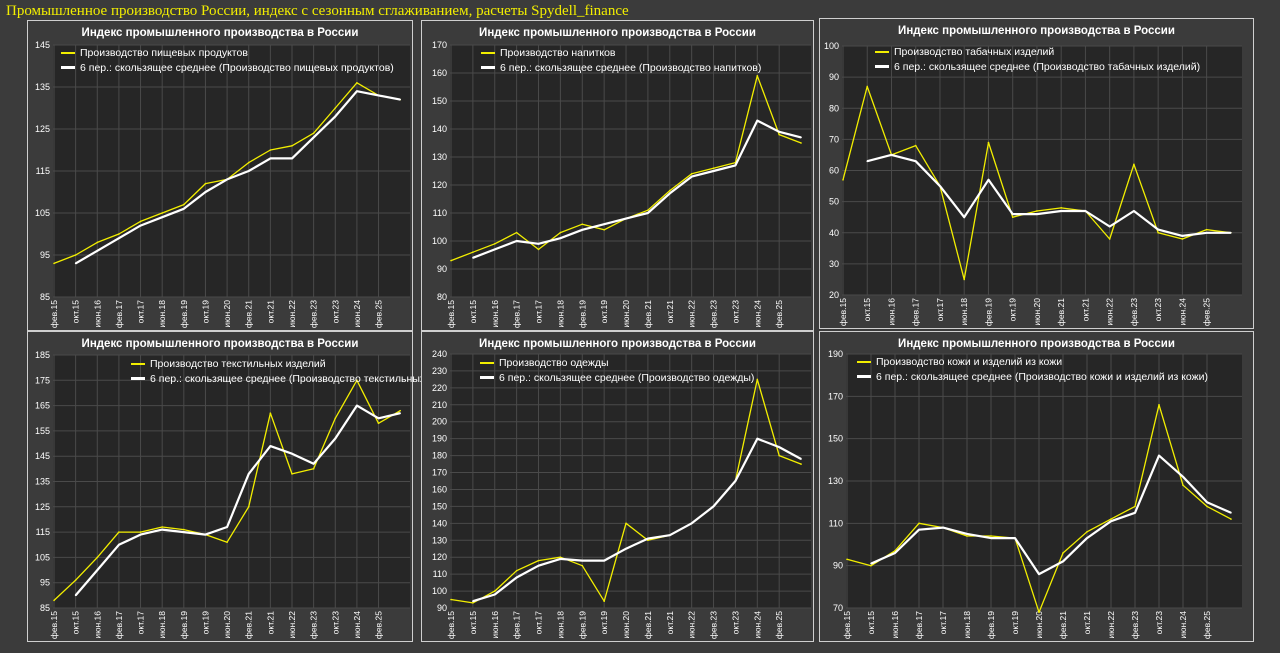 Image resolution: width=1280 pixels, height=653 pixels. What do you see at coordinates (1135, 625) in the screenshot?
I see `x-tick-label: фев.23` at bounding box center [1135, 625].